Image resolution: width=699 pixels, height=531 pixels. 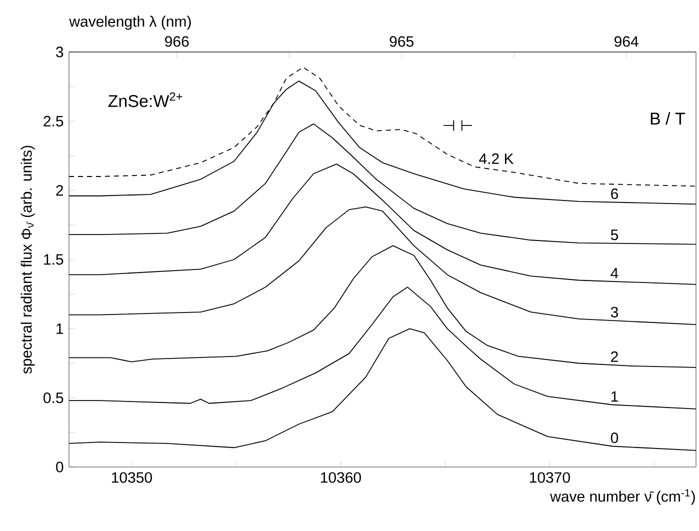 I want to click on y-tick-label: 1.5, so click(x=54, y=259).